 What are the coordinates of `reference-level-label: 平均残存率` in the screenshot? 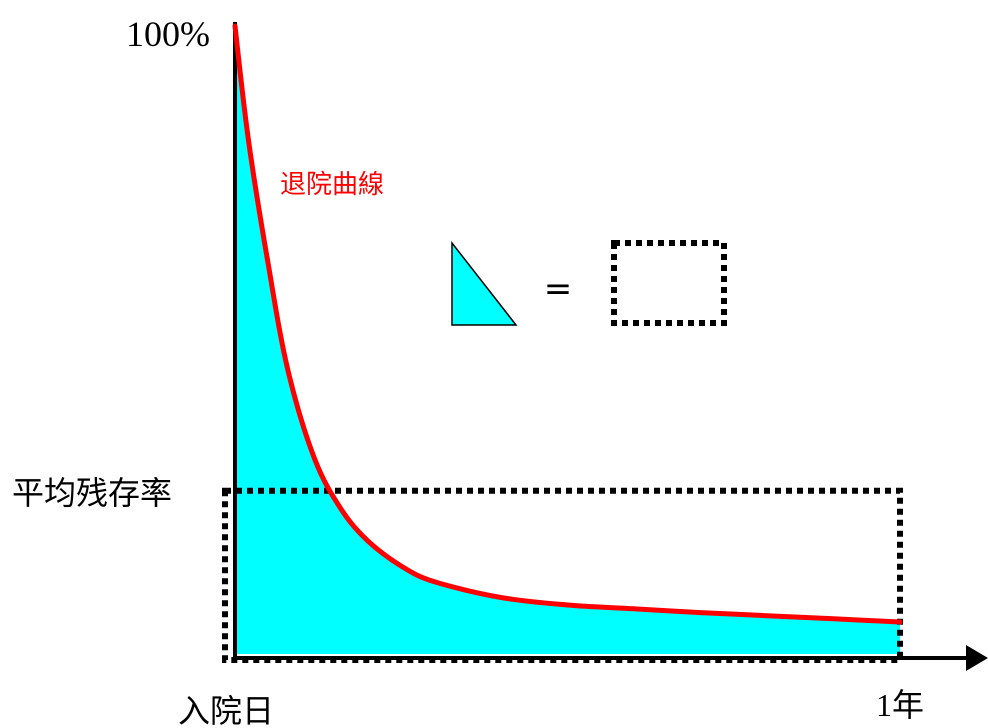 It's located at (92, 493).